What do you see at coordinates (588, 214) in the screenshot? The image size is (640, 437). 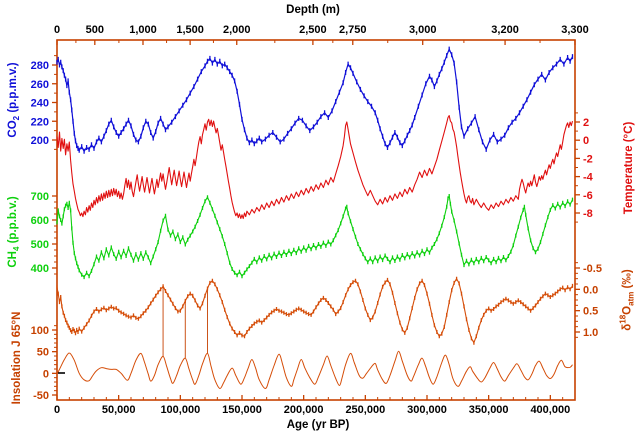 I see `temp-tick-label: -8` at bounding box center [588, 214].